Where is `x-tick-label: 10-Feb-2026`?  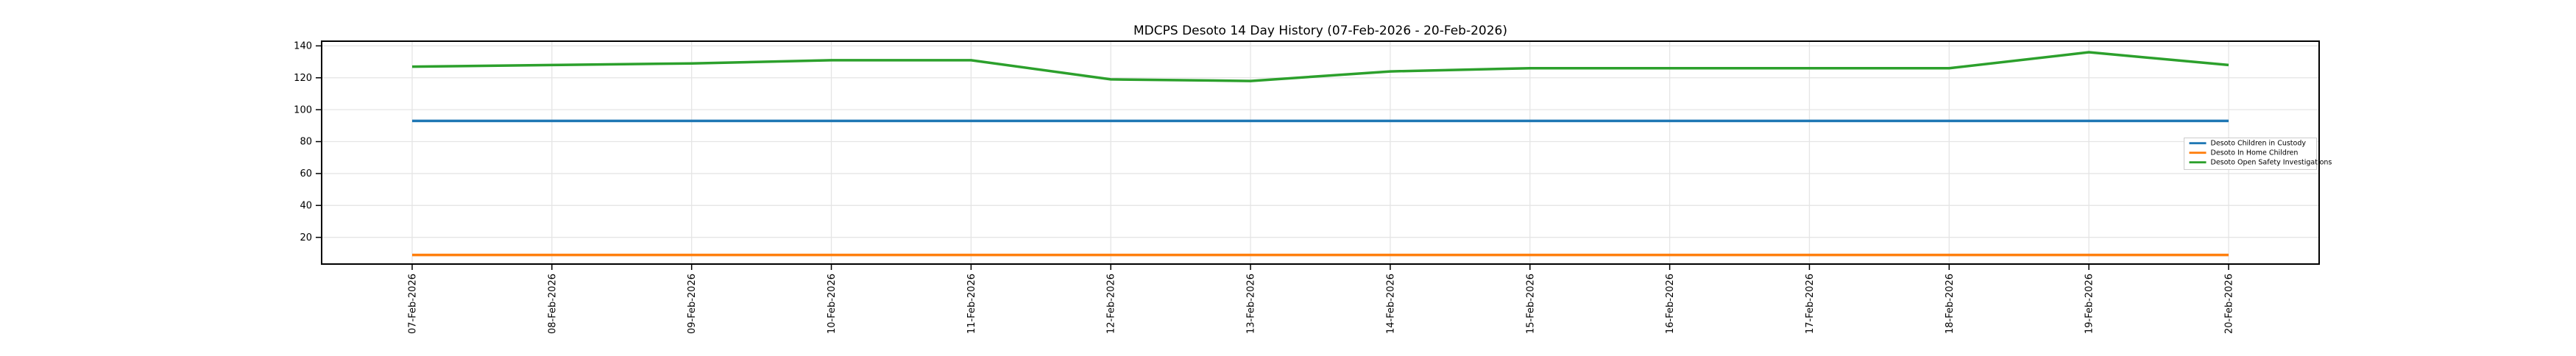
x-tick-label: 10-Feb-2026 is located at coordinates (833, 304).